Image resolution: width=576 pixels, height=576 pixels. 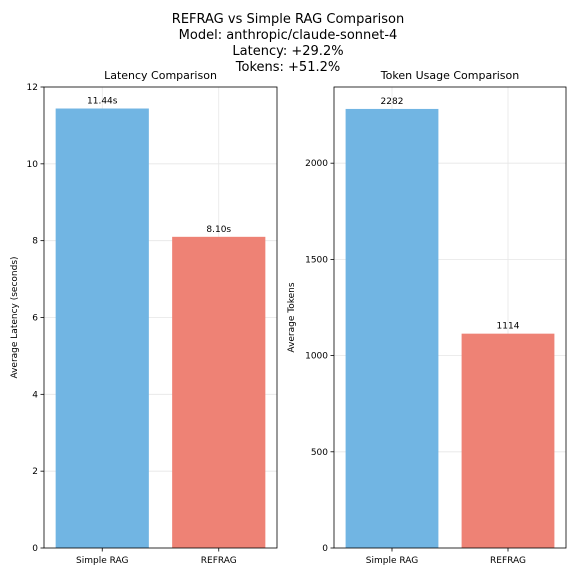 I want to click on tokens-y-axis-label: Average Tokens, so click(x=292, y=317).